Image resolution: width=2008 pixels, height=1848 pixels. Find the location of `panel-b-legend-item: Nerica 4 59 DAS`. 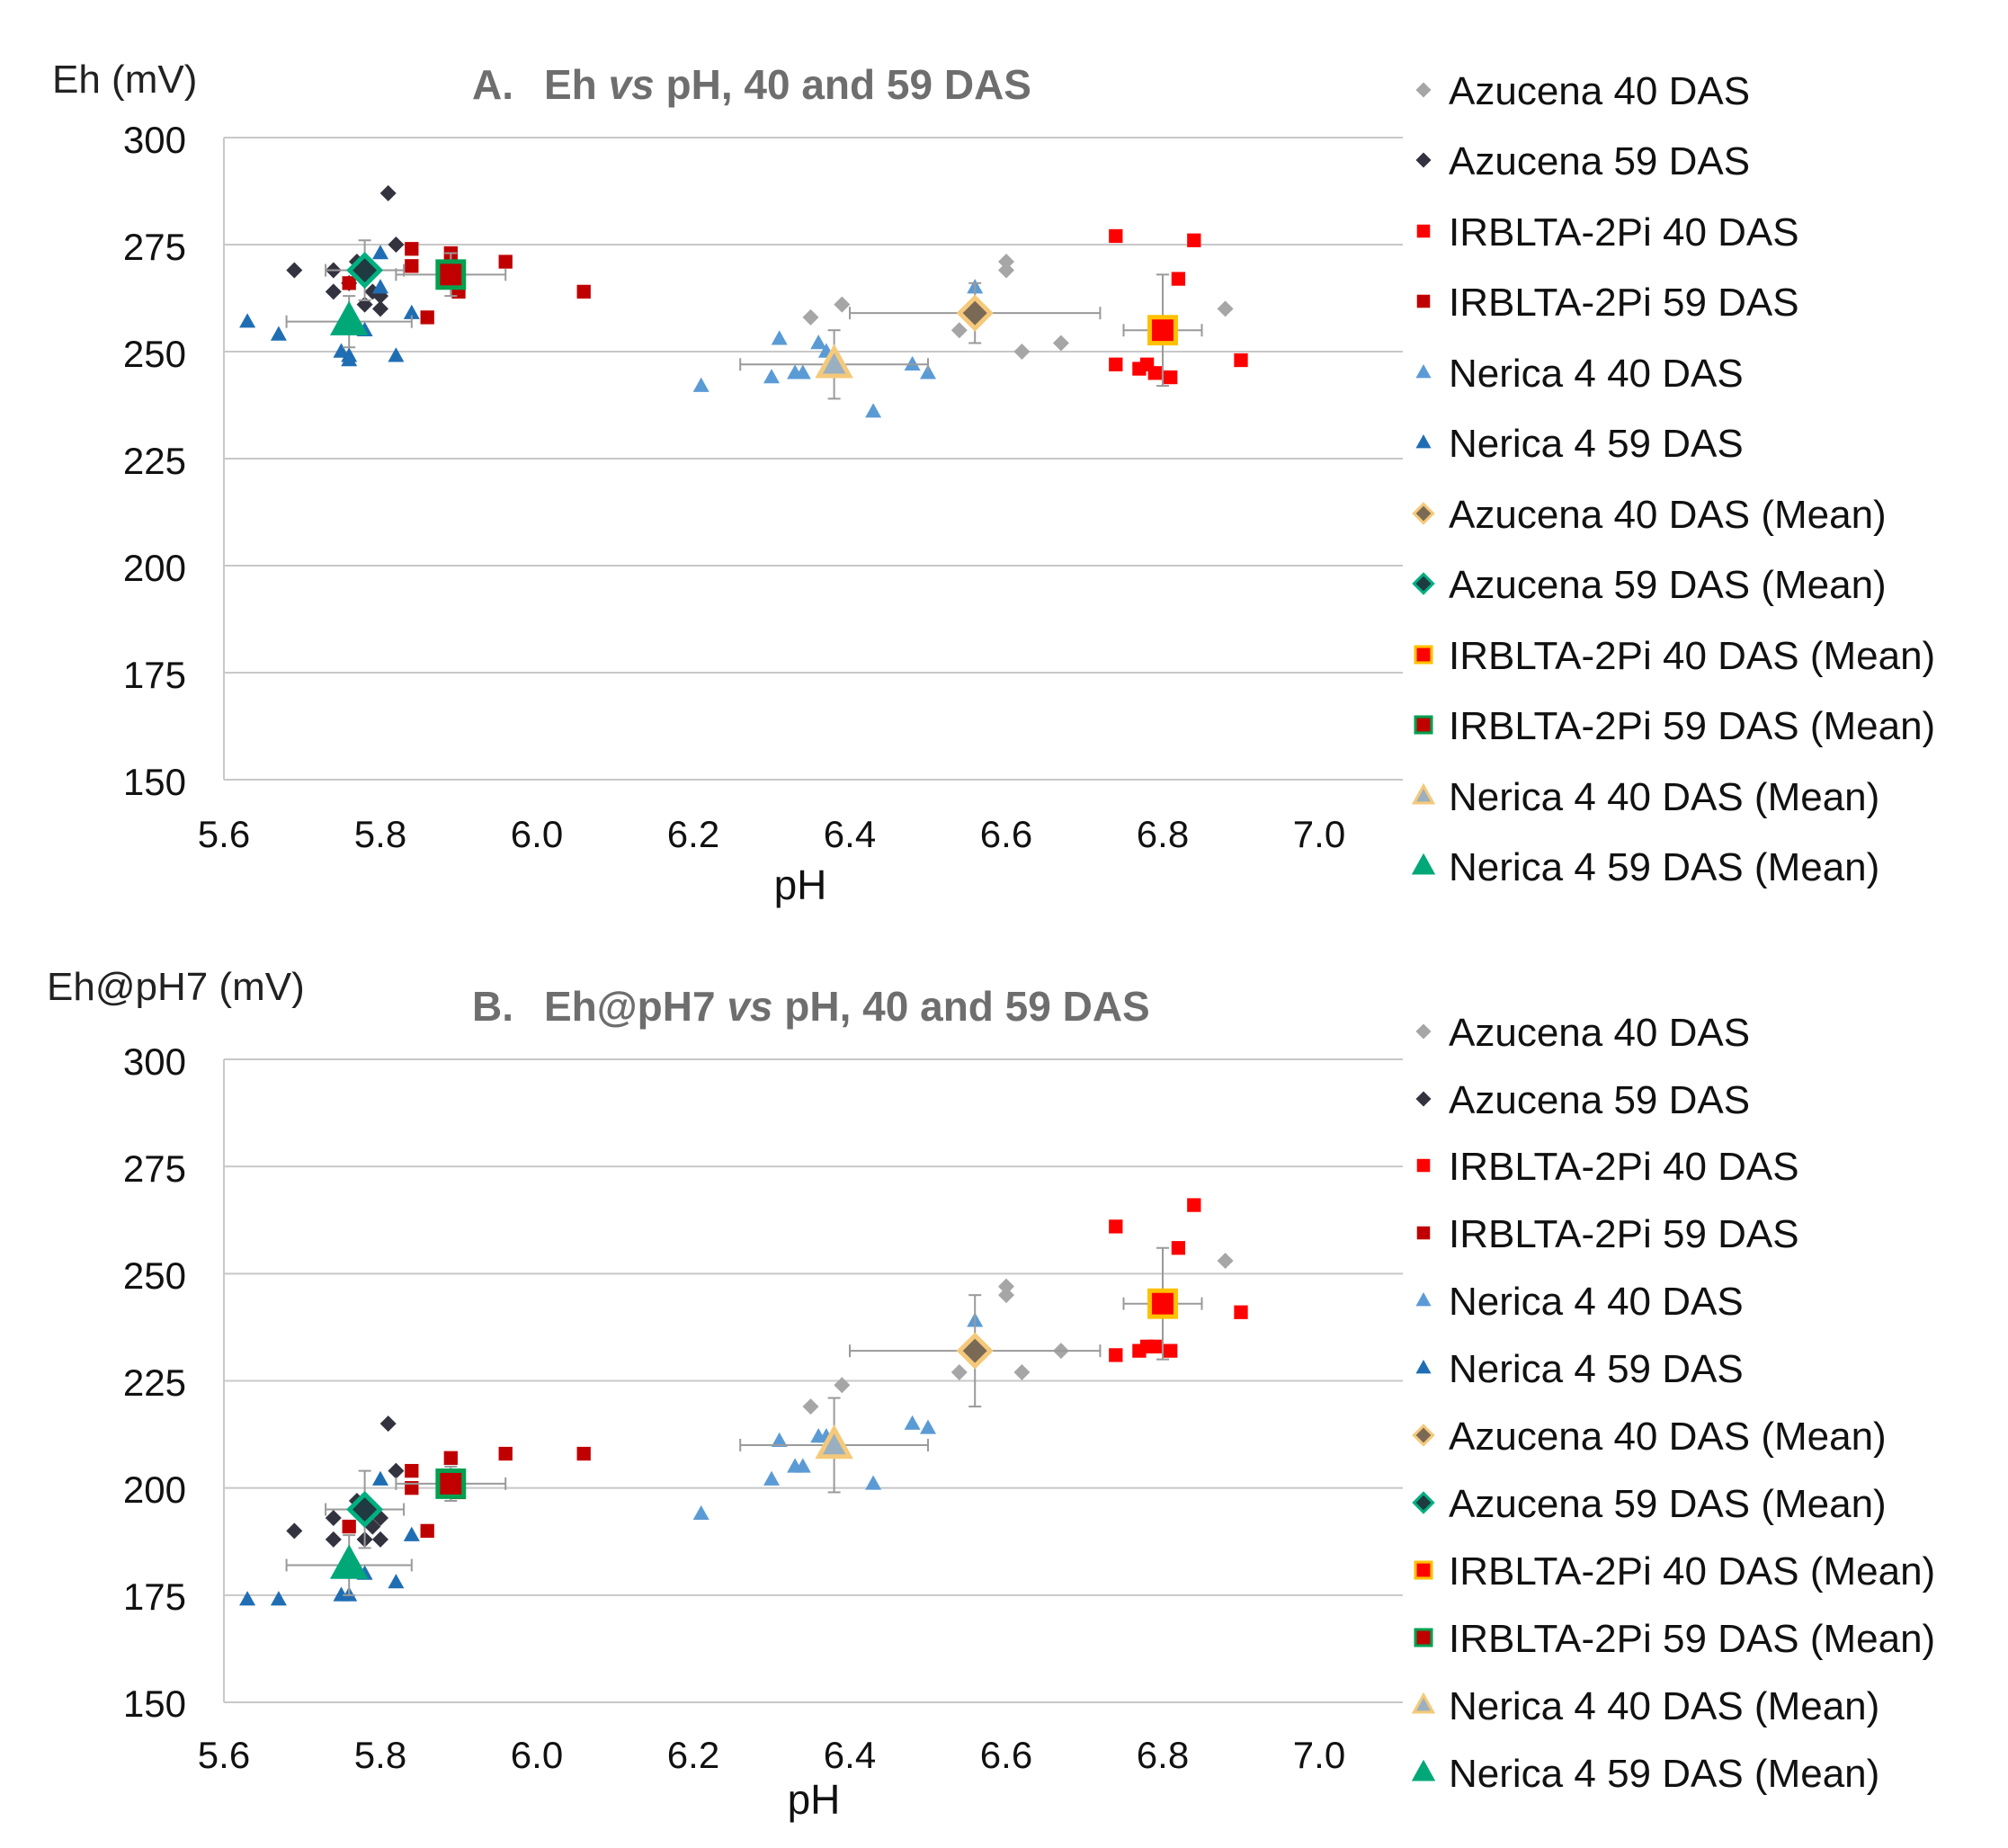

panel-b-legend-item: Nerica 4 59 DAS is located at coordinates (1579, 1369).